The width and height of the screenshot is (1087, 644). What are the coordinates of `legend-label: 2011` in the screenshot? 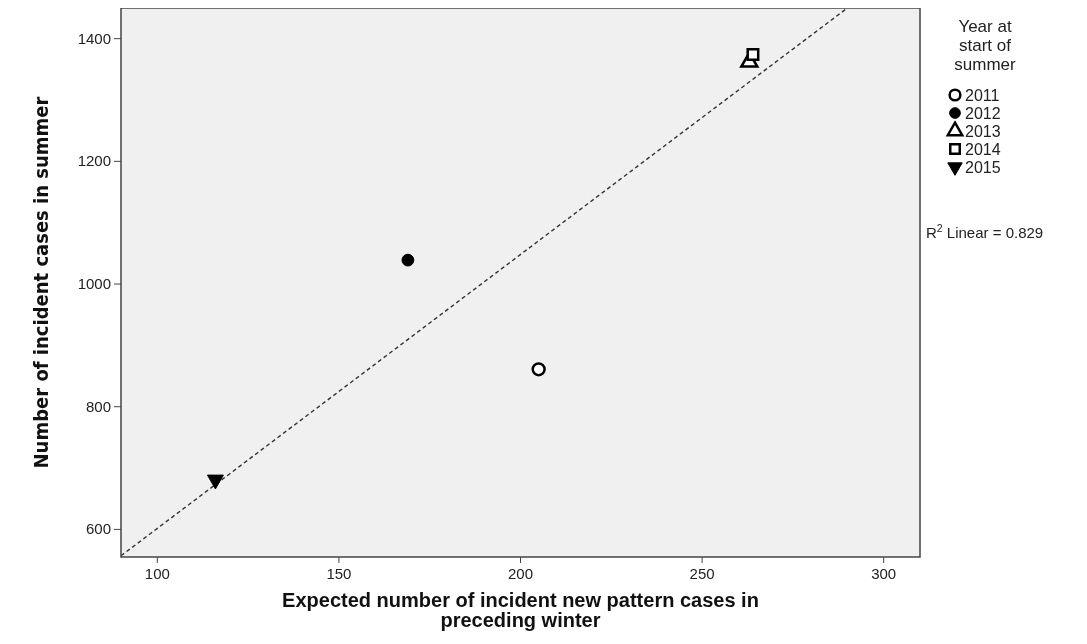 It's located at (982, 95).